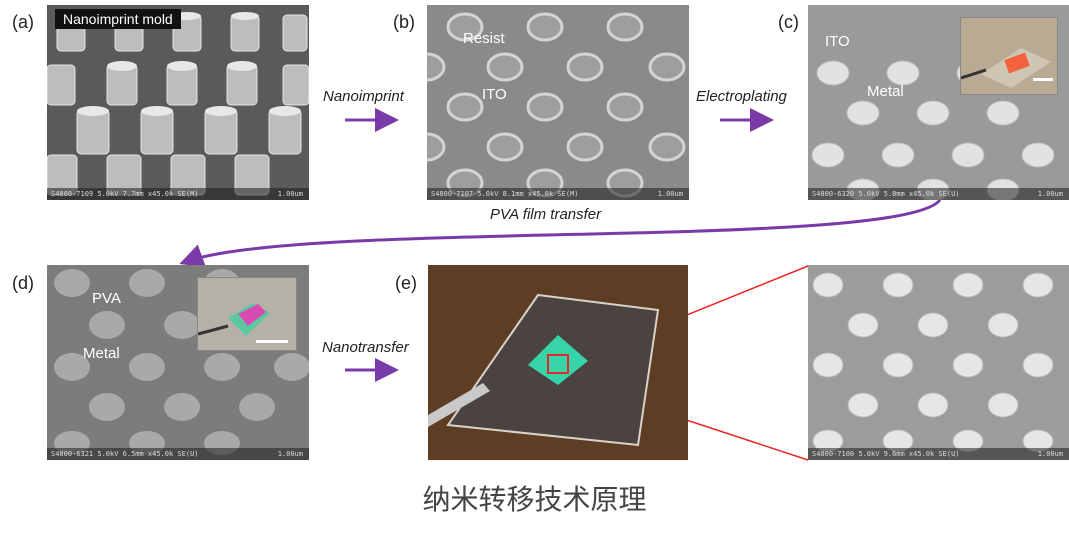  Describe the element at coordinates (558, 362) in the screenshot. I see `photo-transferred-sample` at that location.